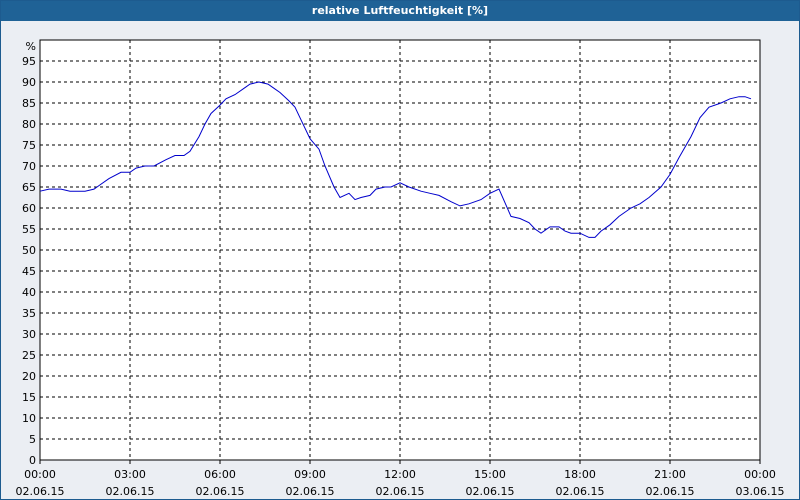 The height and width of the screenshot is (500, 800). I want to click on y-tick-label: 15, so click(29, 397).